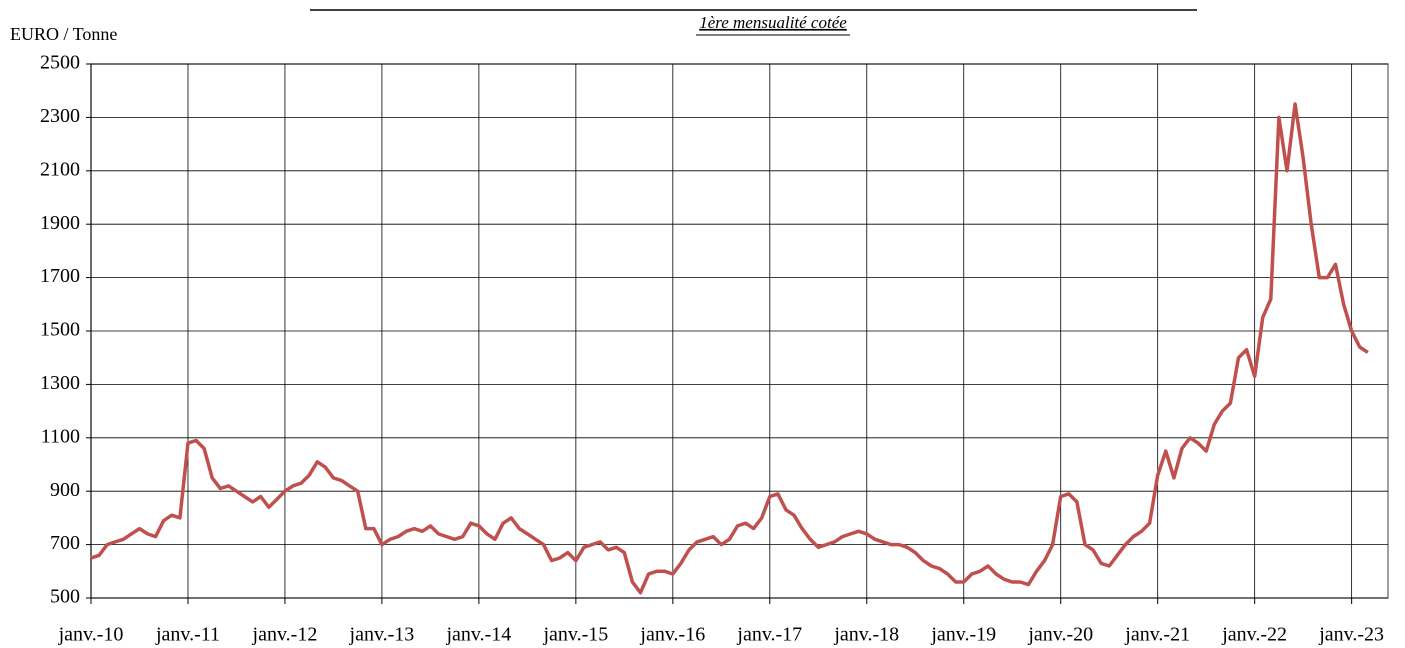 This screenshot has height=648, width=1405. What do you see at coordinates (60, 383) in the screenshot?
I see `y-tick-label: 1300` at bounding box center [60, 383].